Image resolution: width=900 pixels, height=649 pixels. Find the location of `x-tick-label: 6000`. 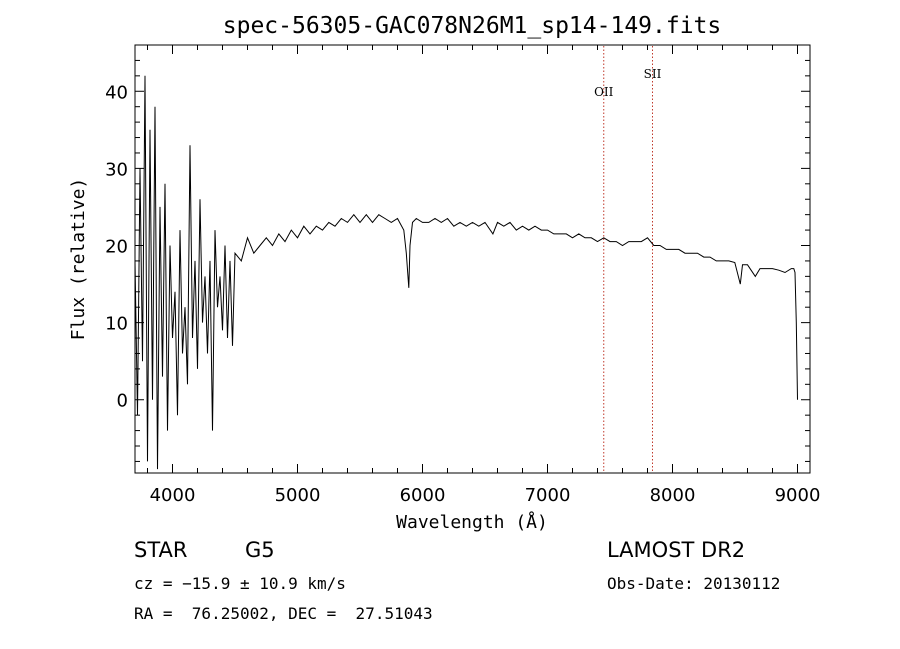

x-tick-label: 6000 is located at coordinates (423, 495).